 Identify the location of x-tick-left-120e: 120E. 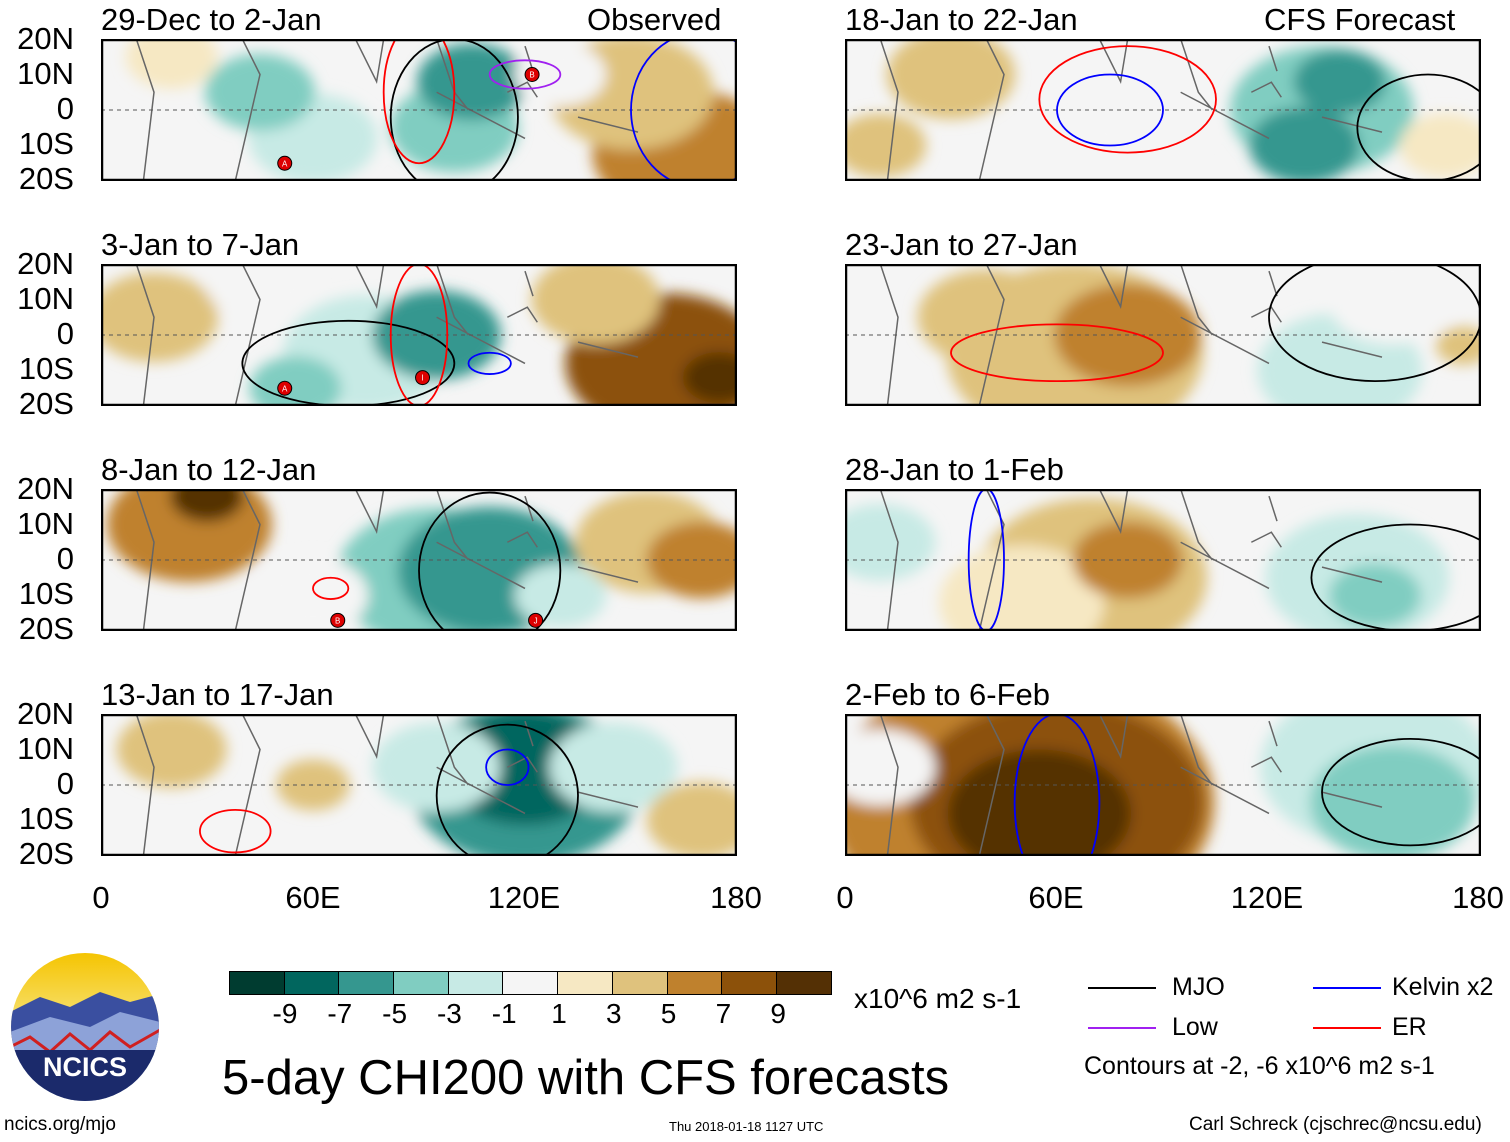
(524, 897).